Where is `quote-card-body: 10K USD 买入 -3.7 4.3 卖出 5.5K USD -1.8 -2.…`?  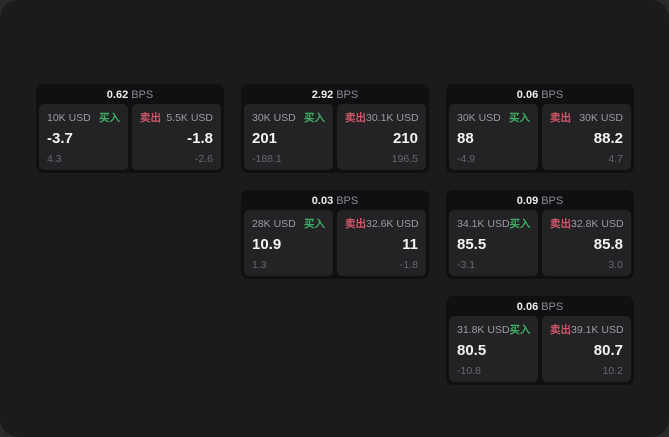
quote-card-body: 10K USD 买入 -3.7 4.3 卖出 5.5K USD -1.8 -2.… is located at coordinates (130, 137).